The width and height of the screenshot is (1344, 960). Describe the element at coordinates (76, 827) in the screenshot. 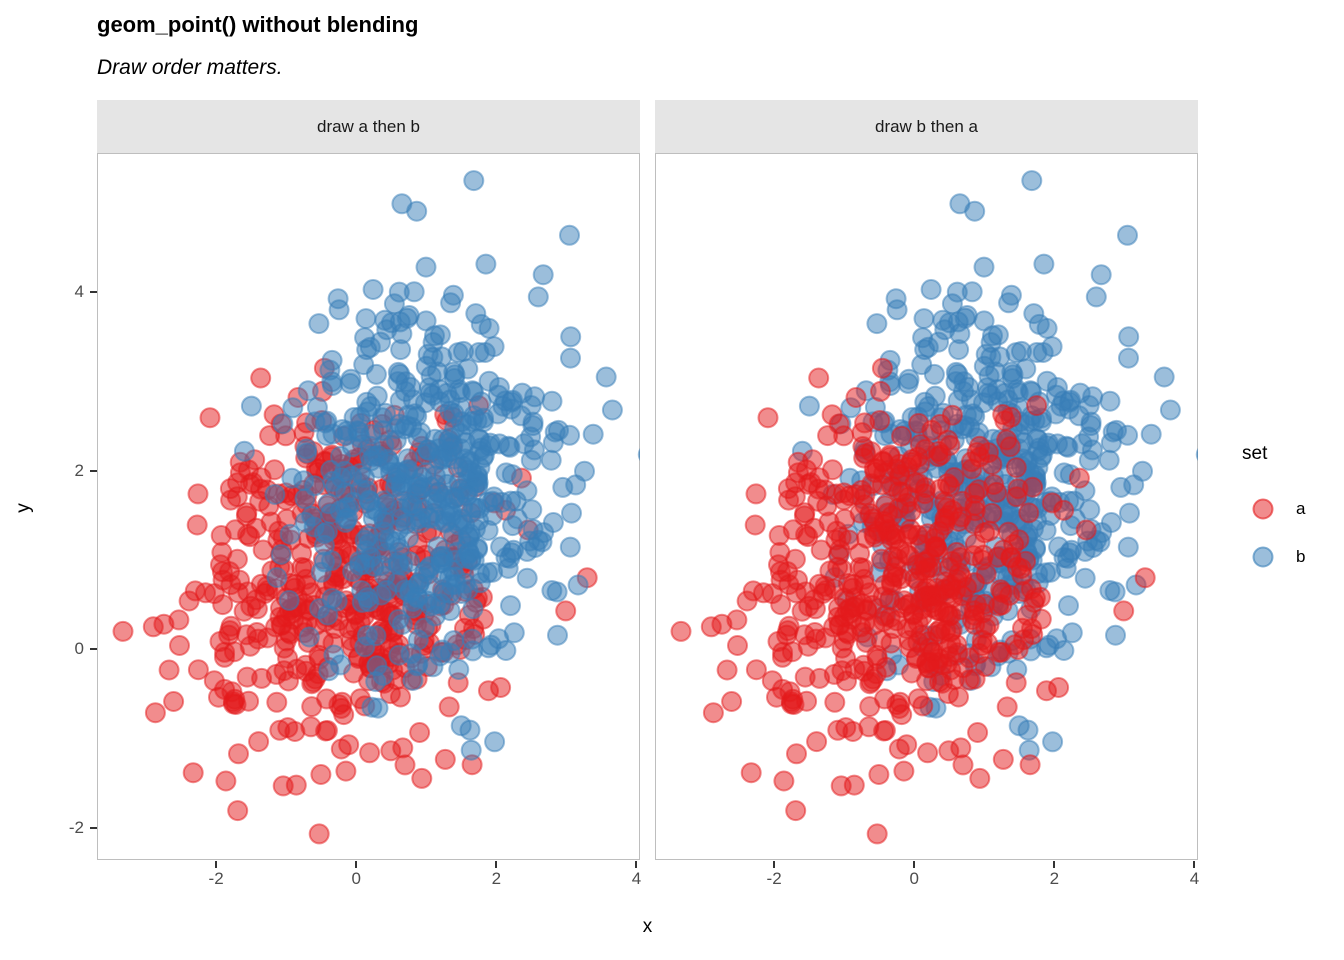

I see `y-tick-label: -2` at that location.